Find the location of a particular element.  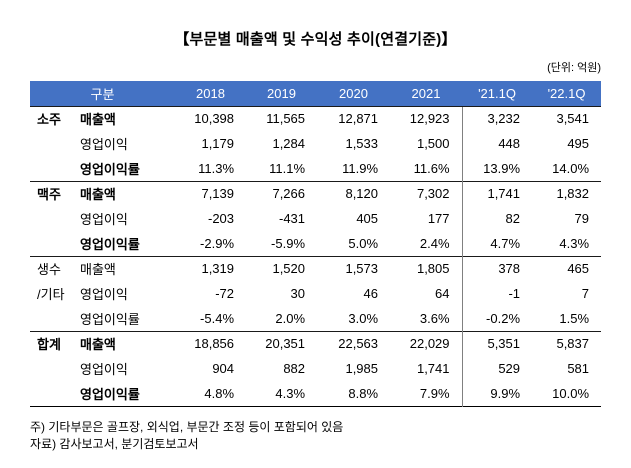

value-cell: 1,985 is located at coordinates (362, 368).